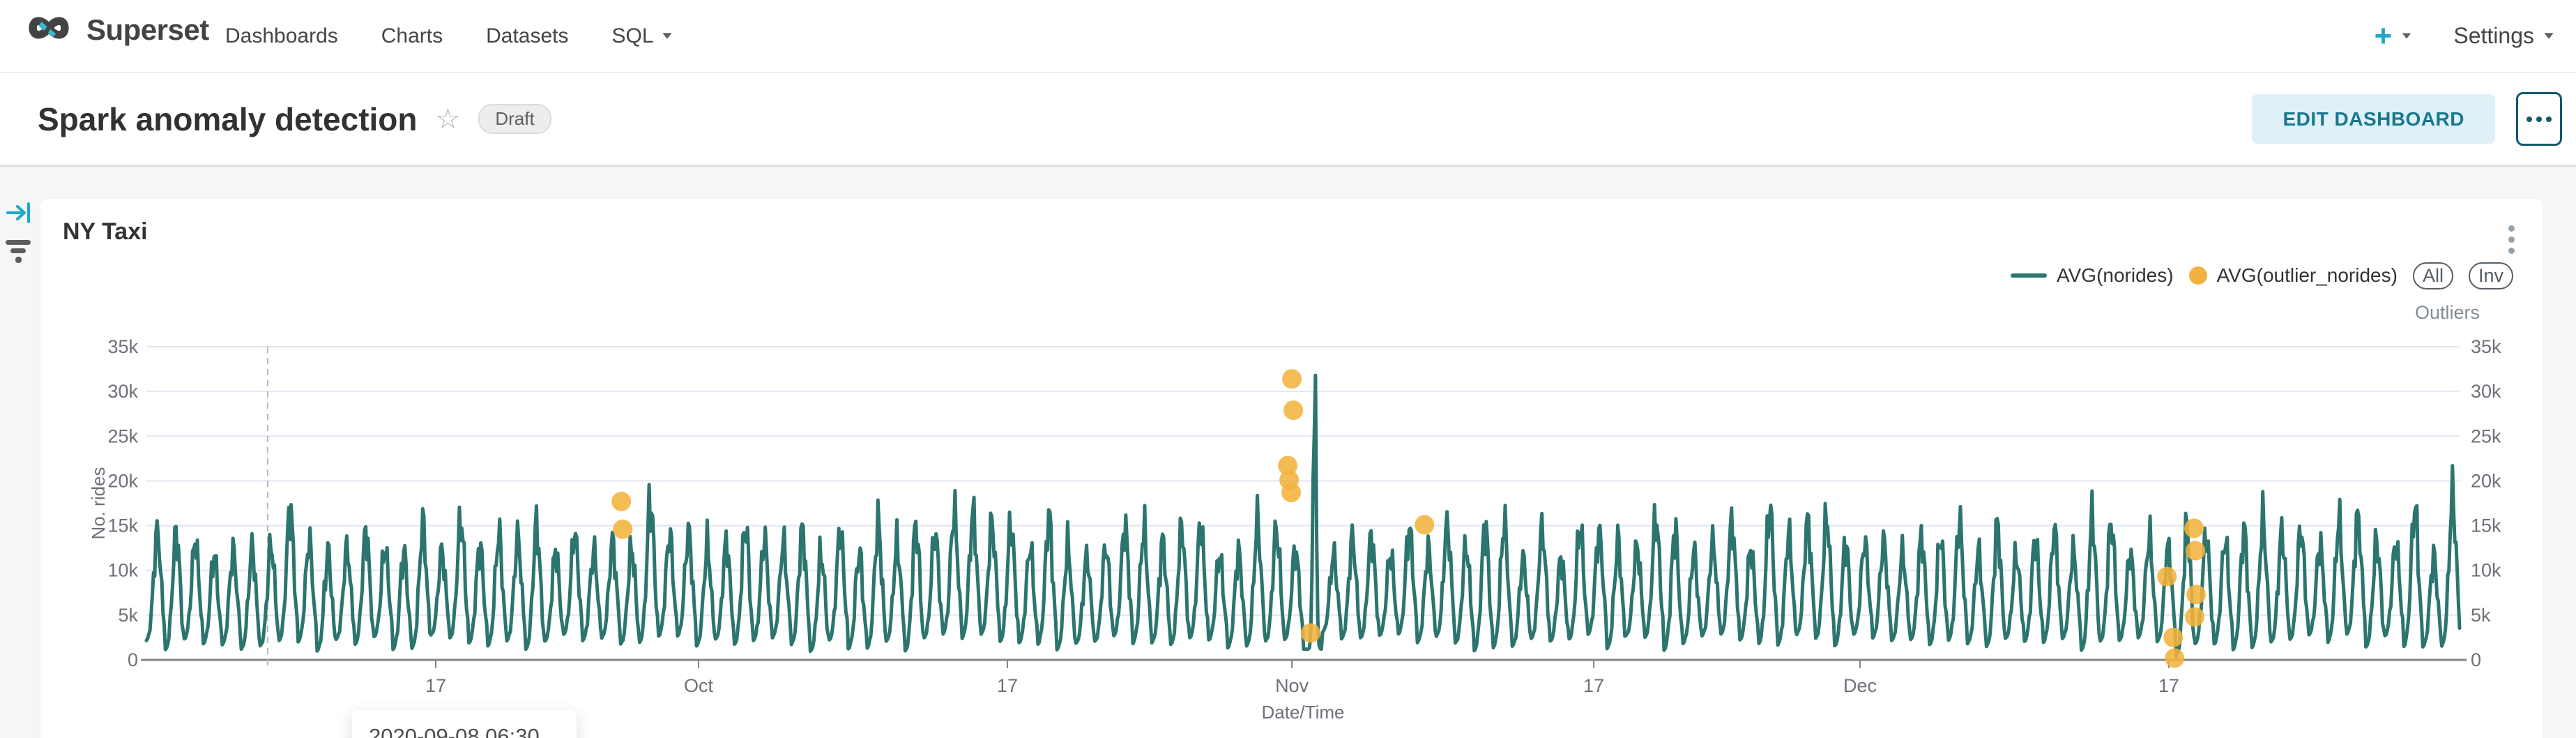 The width and height of the screenshot is (2576, 738). Describe the element at coordinates (1304, 712) in the screenshot. I see `svg-text: Date/Time` at that location.